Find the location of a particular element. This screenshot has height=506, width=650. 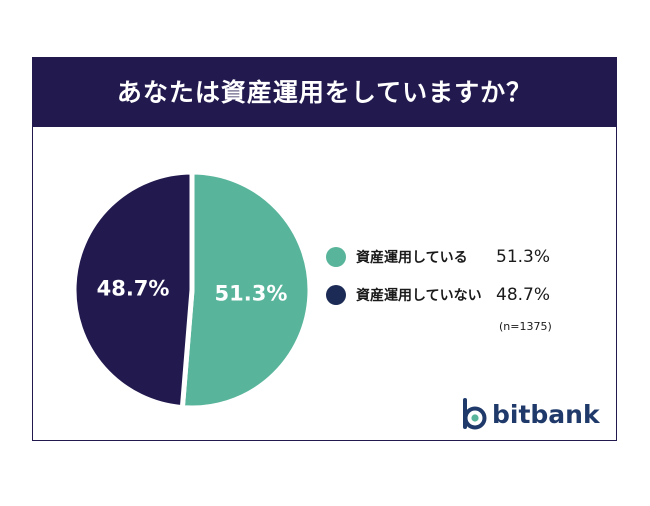

legend-swatch-not-investing is located at coordinates (336, 295).